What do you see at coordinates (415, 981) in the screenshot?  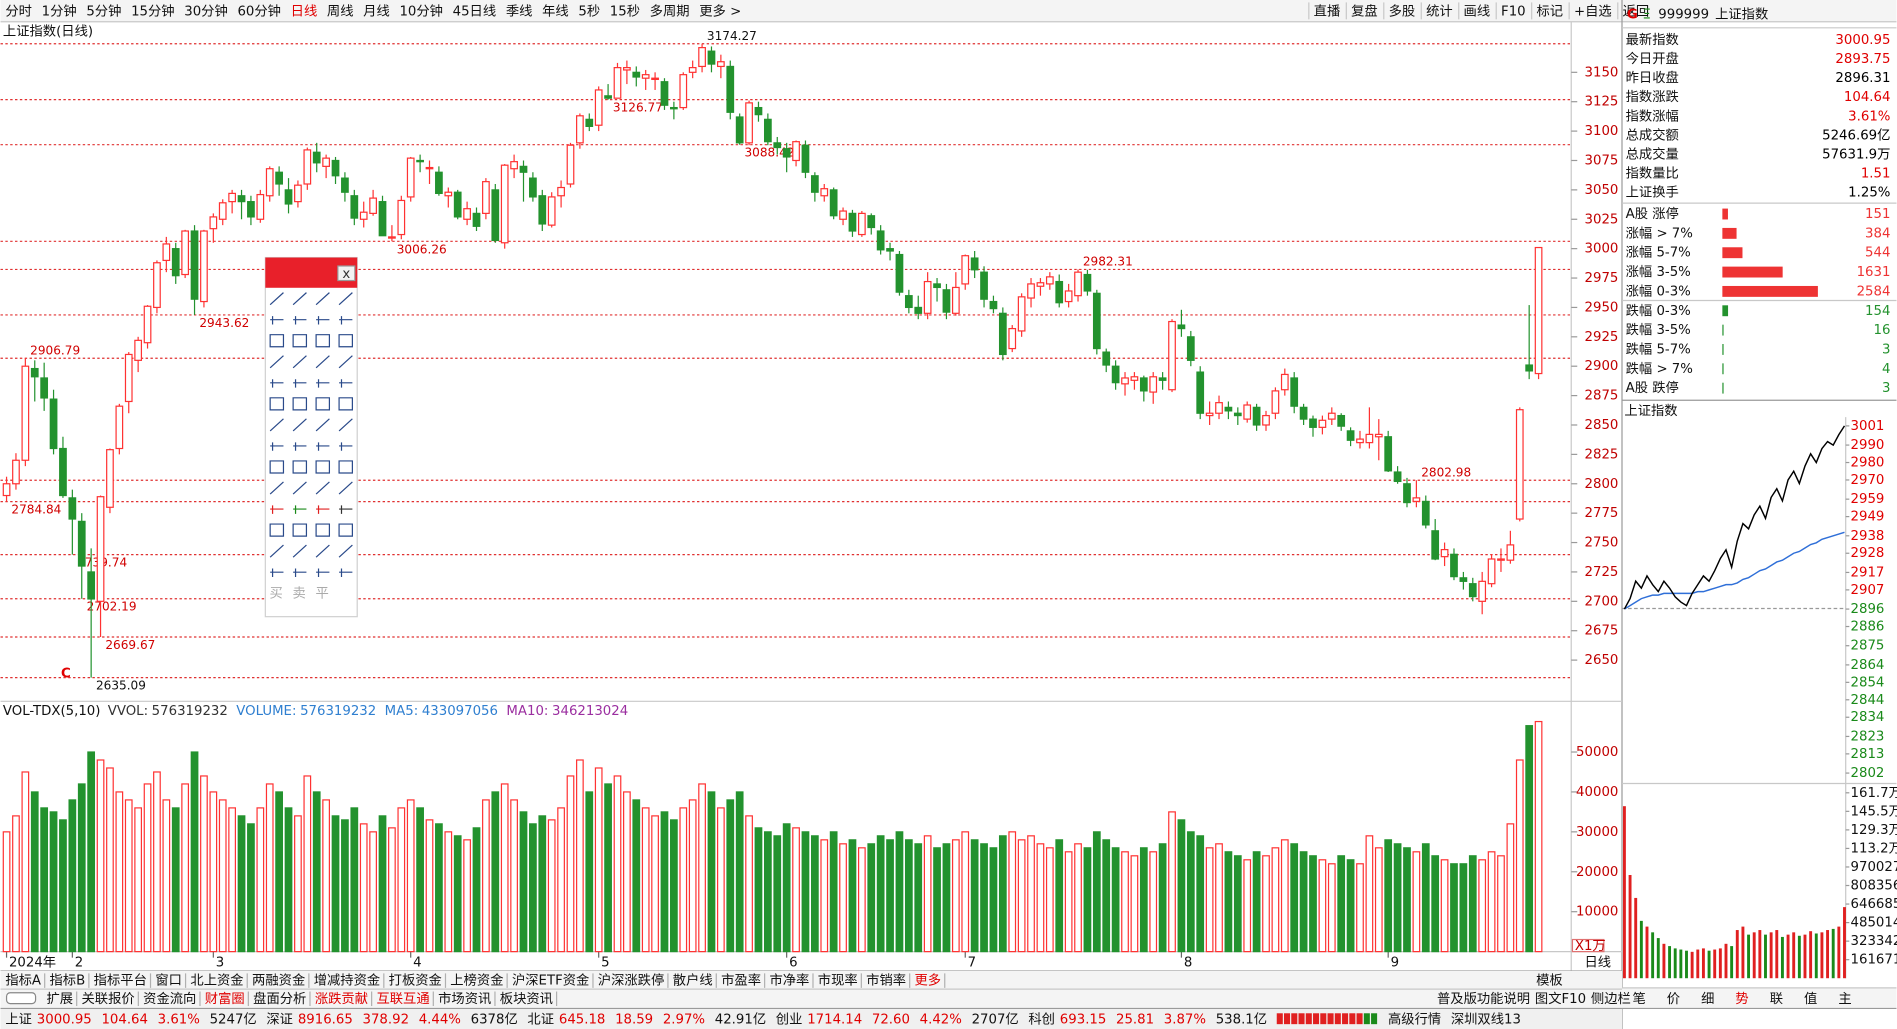 I see `bottom-tab: 打板资金` at bounding box center [415, 981].